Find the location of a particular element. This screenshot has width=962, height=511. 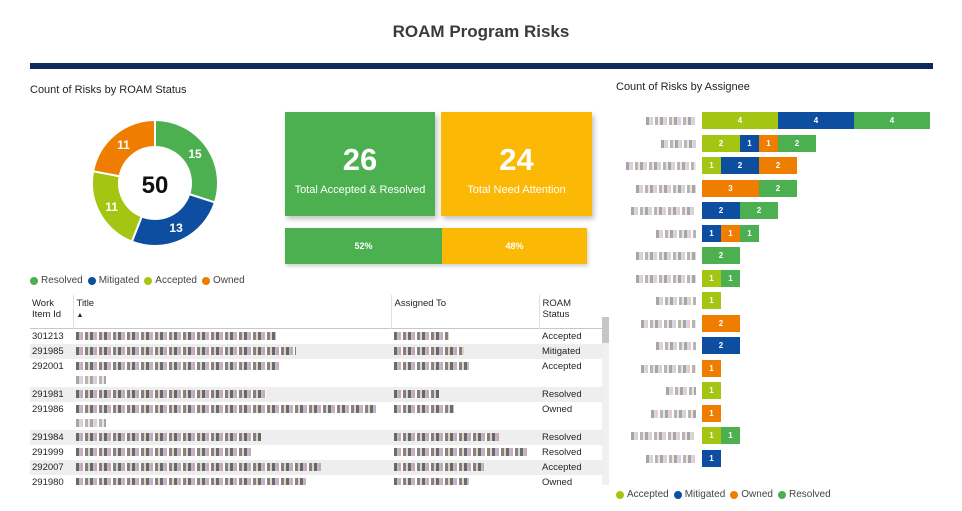

split-bar-need-attention: 48% is located at coordinates (514, 246).